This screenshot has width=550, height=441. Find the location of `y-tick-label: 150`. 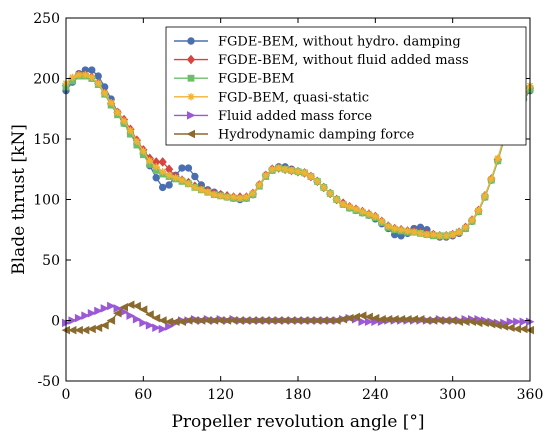

y-tick-label: 150 is located at coordinates (46, 140).